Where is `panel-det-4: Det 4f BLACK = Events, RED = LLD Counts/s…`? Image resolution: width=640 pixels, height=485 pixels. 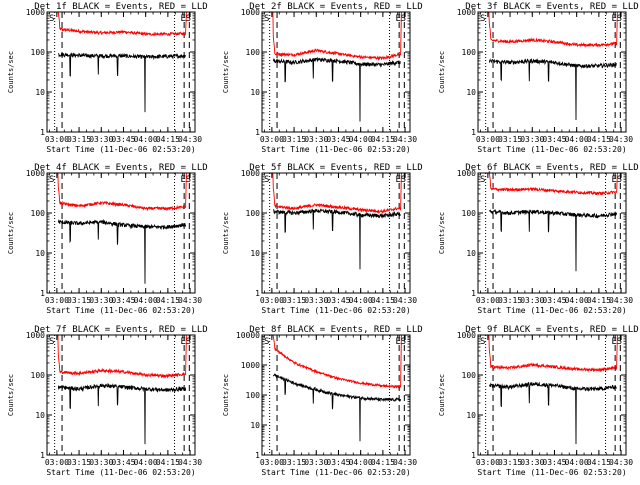 panel-det-4: Det 4f BLACK = Events, RED = LLD Counts/s… is located at coordinates (107, 239).